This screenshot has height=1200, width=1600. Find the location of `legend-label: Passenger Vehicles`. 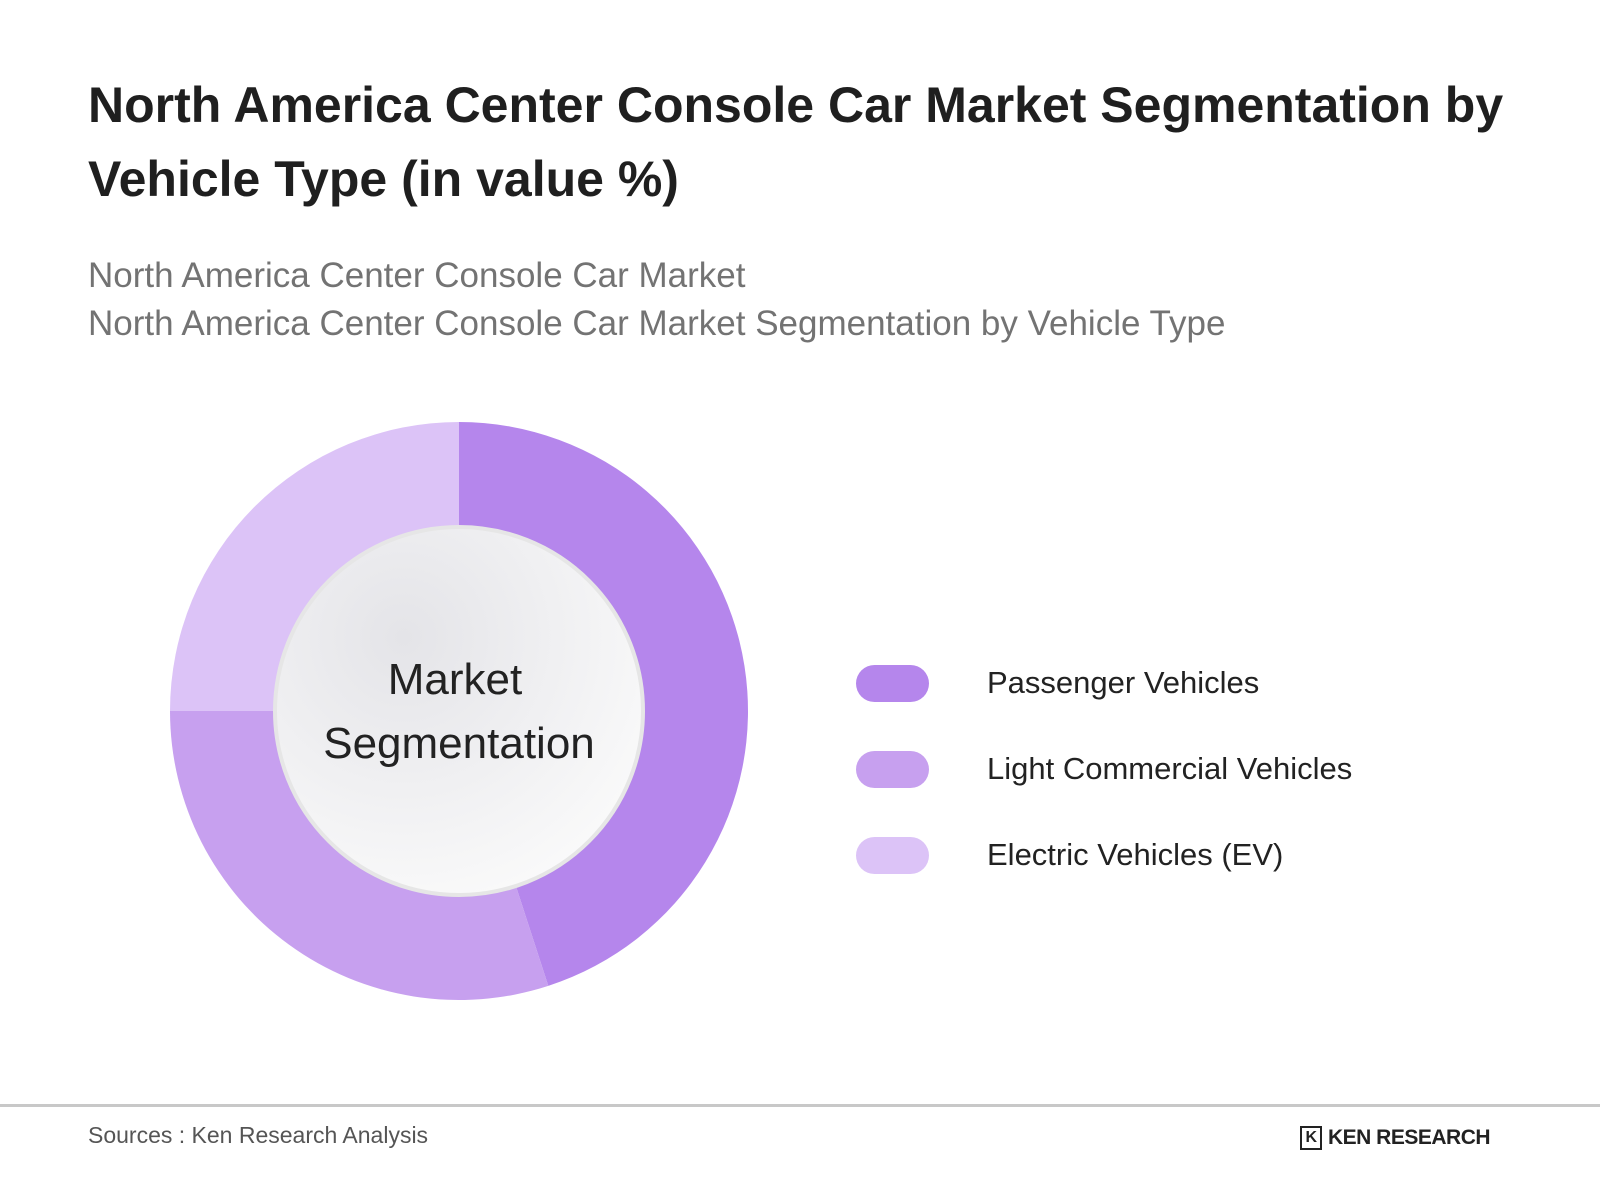

legend-label: Passenger Vehicles is located at coordinates (1123, 682).